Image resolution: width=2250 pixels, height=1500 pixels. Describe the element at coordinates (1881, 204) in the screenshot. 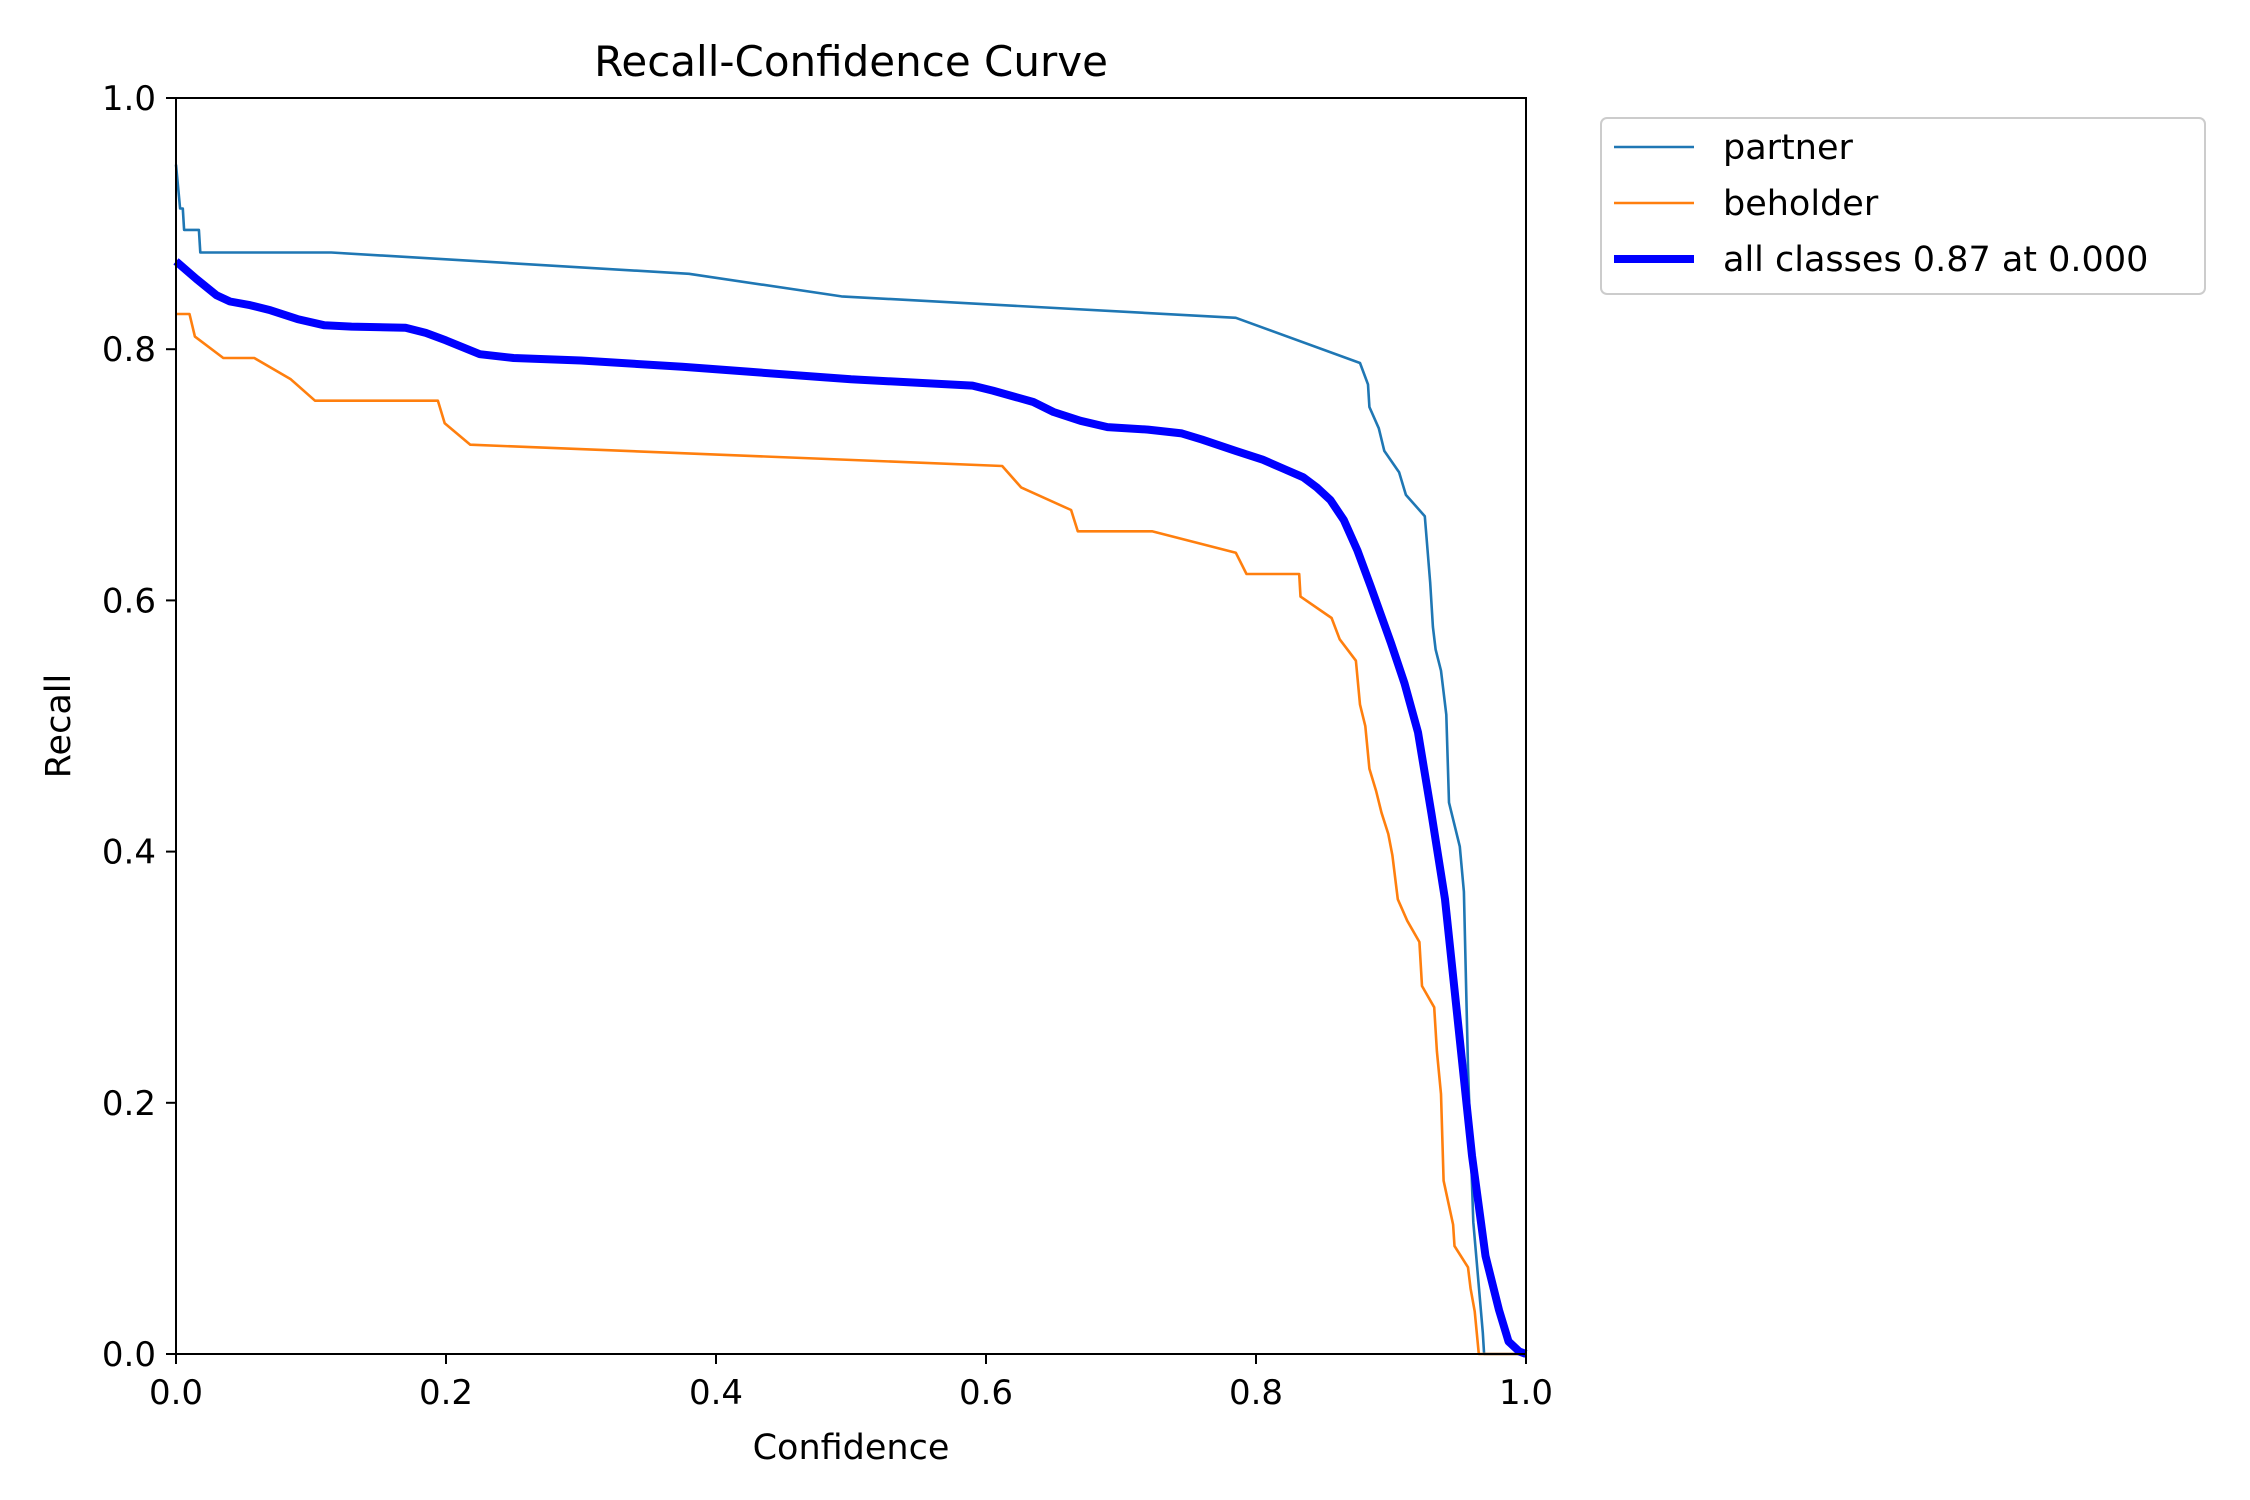

I see `legend-items: partner beholder all classes 0.87 at 0.000` at that location.